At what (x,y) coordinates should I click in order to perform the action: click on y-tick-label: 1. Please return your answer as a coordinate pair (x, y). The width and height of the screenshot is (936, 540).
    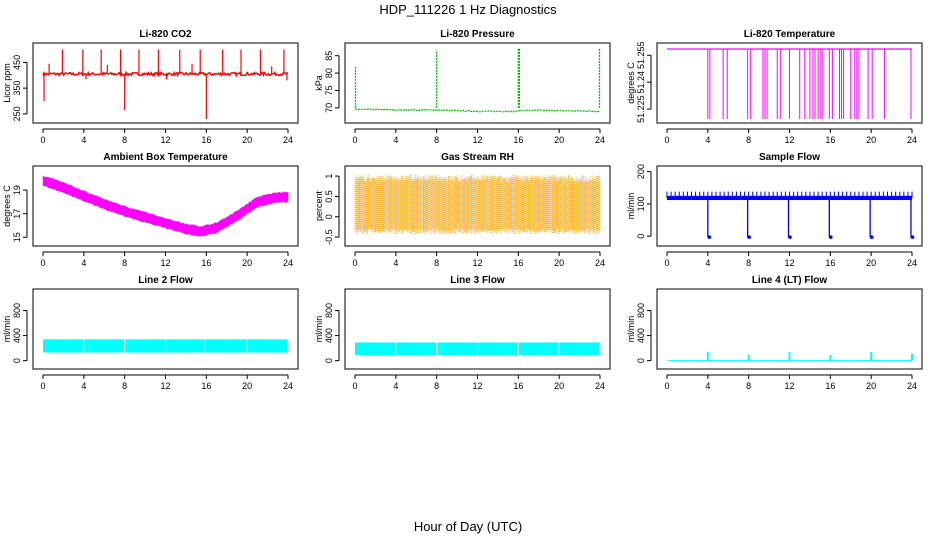
    Looking at the image, I should click on (329, 176).